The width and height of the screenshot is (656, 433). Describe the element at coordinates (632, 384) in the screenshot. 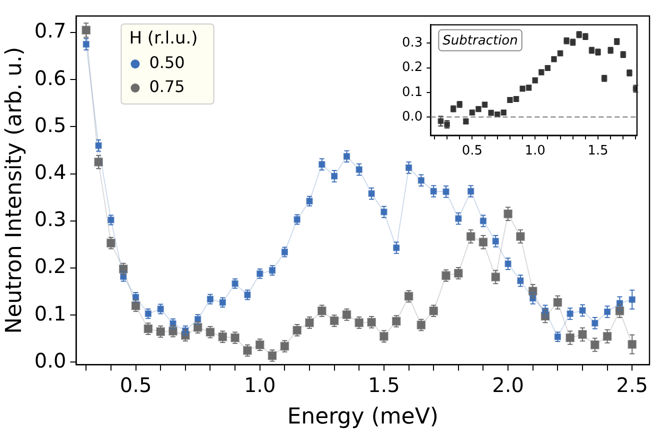

I see `x-tick-label: 2.5` at that location.